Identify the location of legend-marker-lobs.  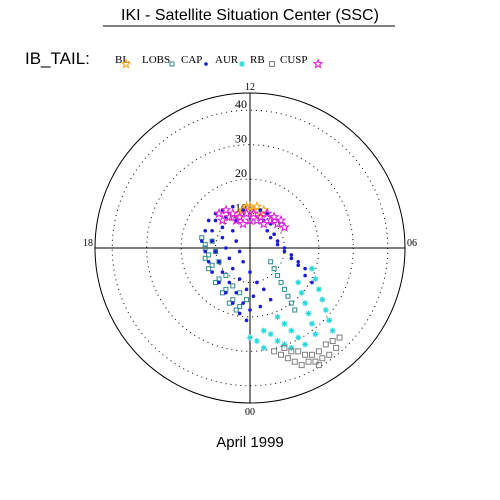
(172, 64).